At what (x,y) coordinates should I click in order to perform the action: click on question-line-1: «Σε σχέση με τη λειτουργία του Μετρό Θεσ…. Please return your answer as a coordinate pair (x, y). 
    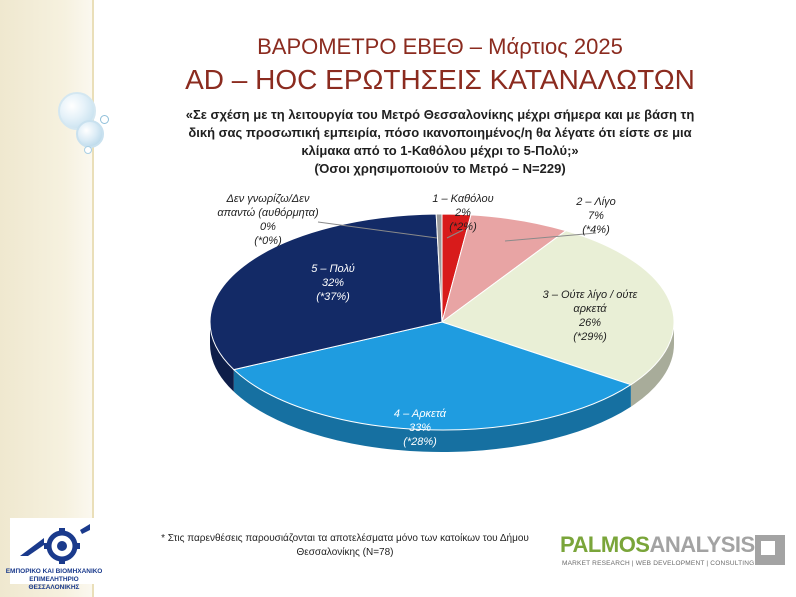
    Looking at the image, I should click on (440, 114).